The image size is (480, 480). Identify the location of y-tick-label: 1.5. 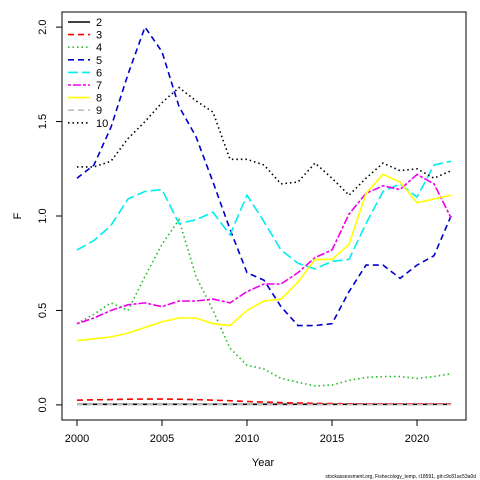
(43, 121).